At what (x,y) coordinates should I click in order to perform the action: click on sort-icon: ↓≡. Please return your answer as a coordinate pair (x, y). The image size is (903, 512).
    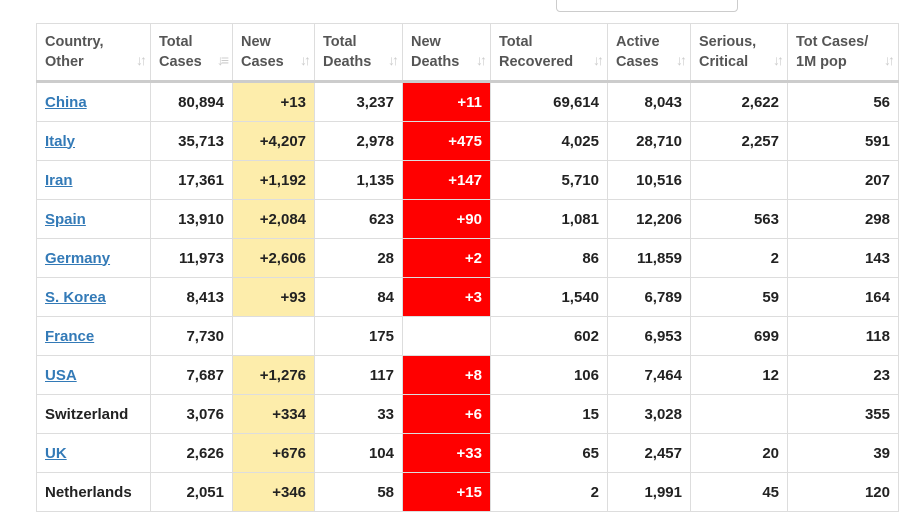
    Looking at the image, I should click on (222, 60).